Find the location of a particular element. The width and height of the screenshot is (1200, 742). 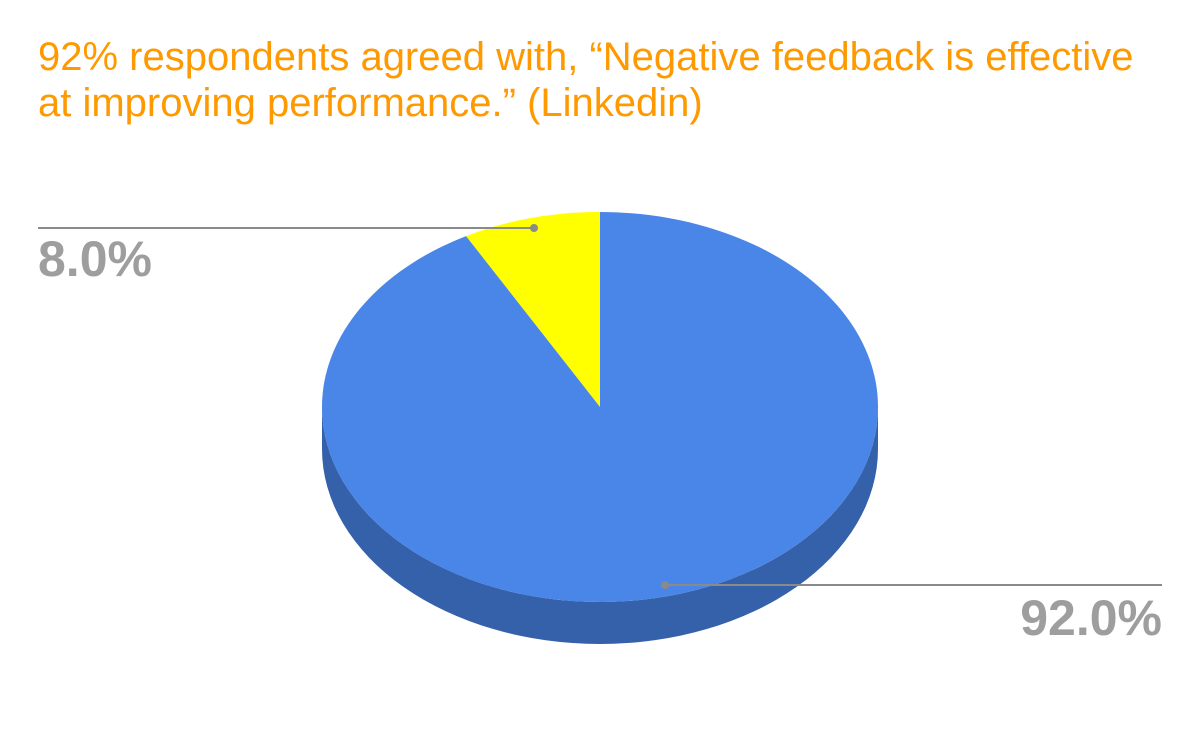

leader-dot-small is located at coordinates (534, 228).